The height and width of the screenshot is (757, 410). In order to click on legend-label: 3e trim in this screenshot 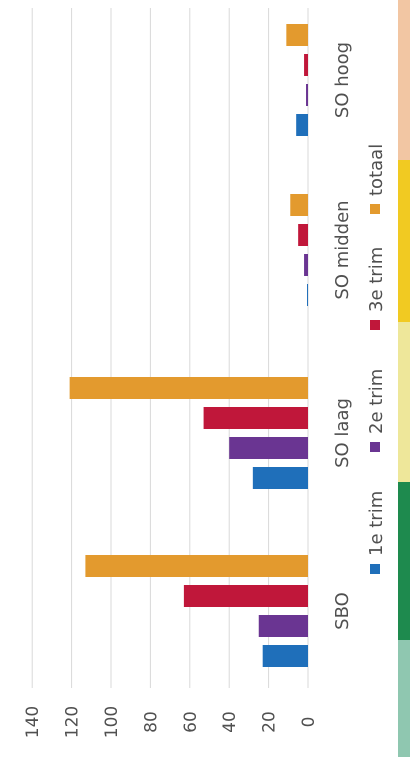, I will do `click(376, 279)`.